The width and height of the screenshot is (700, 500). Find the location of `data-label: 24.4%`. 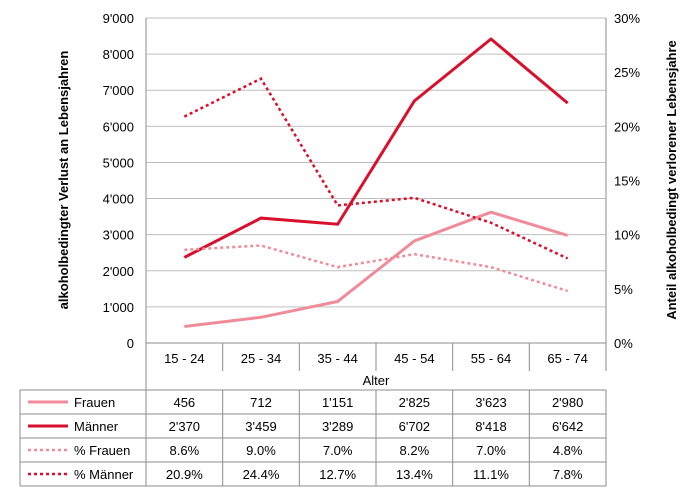

data-label: 24.4% is located at coordinates (261, 474).